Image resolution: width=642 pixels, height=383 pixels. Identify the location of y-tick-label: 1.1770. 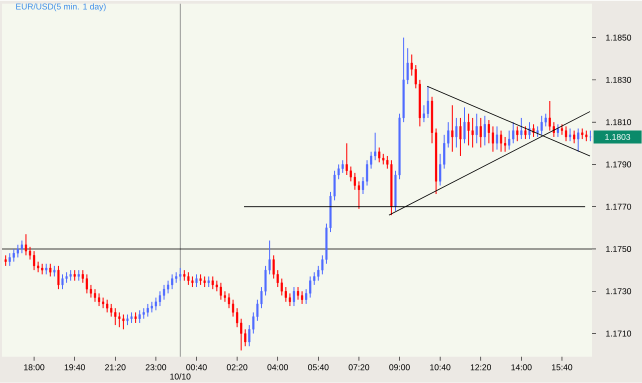
(619, 207).